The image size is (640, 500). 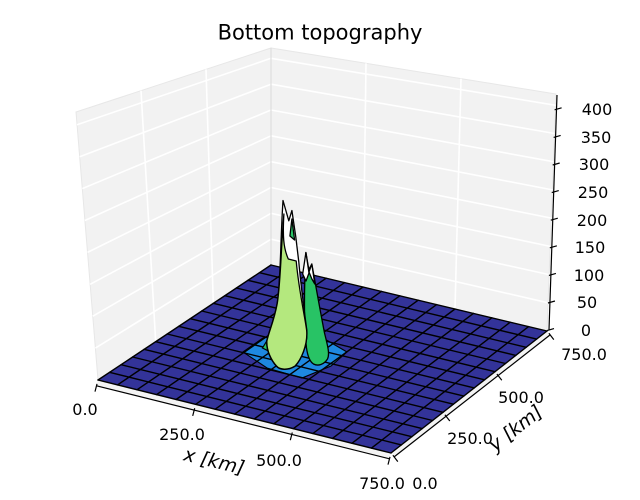 I want to click on x-tick-label-1: 250.0, so click(x=182, y=434).